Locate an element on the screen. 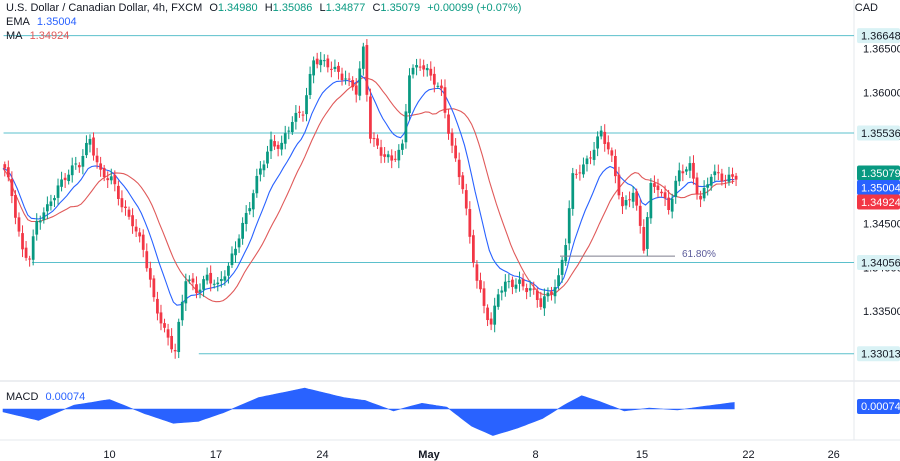 This screenshot has width=900, height=461. close-label: C is located at coordinates (376, 8).